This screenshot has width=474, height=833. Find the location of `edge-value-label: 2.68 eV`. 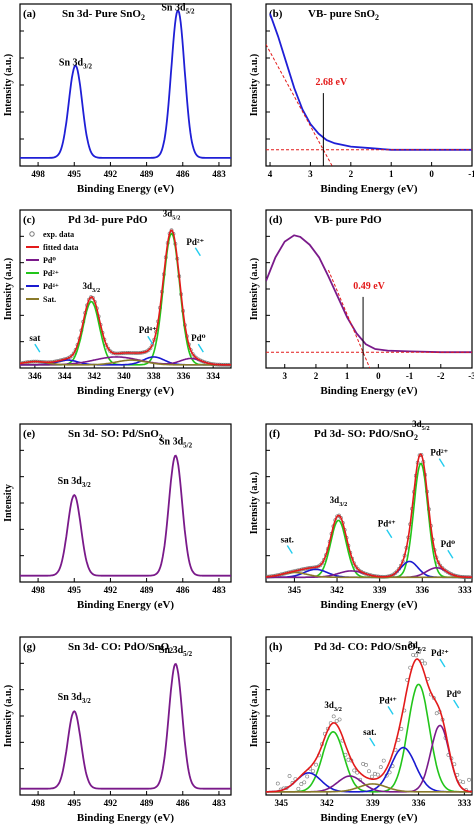

edge-value-label: 2.68 eV is located at coordinates (332, 82).